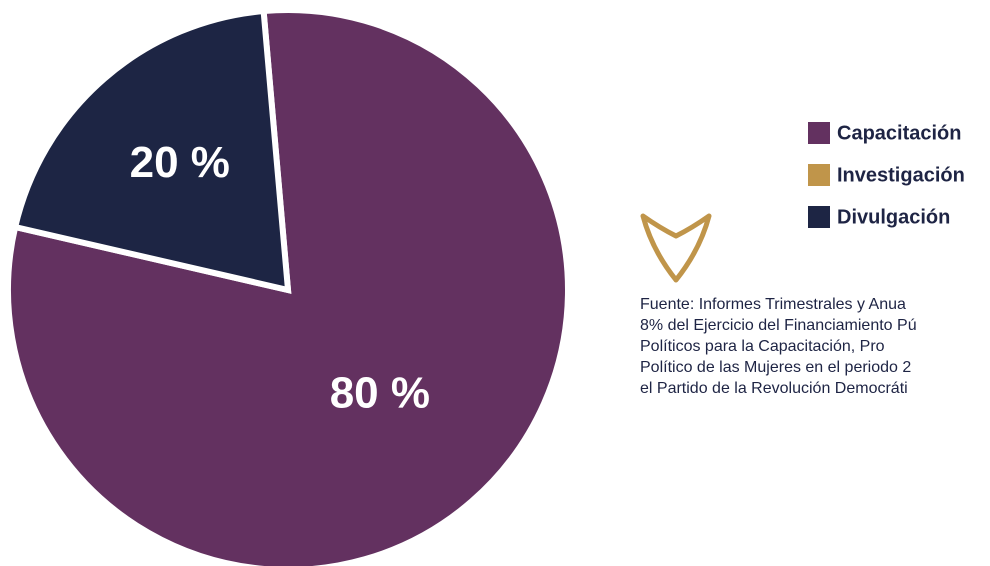 The height and width of the screenshot is (566, 990). I want to click on legend-label: Investigación, so click(901, 175).